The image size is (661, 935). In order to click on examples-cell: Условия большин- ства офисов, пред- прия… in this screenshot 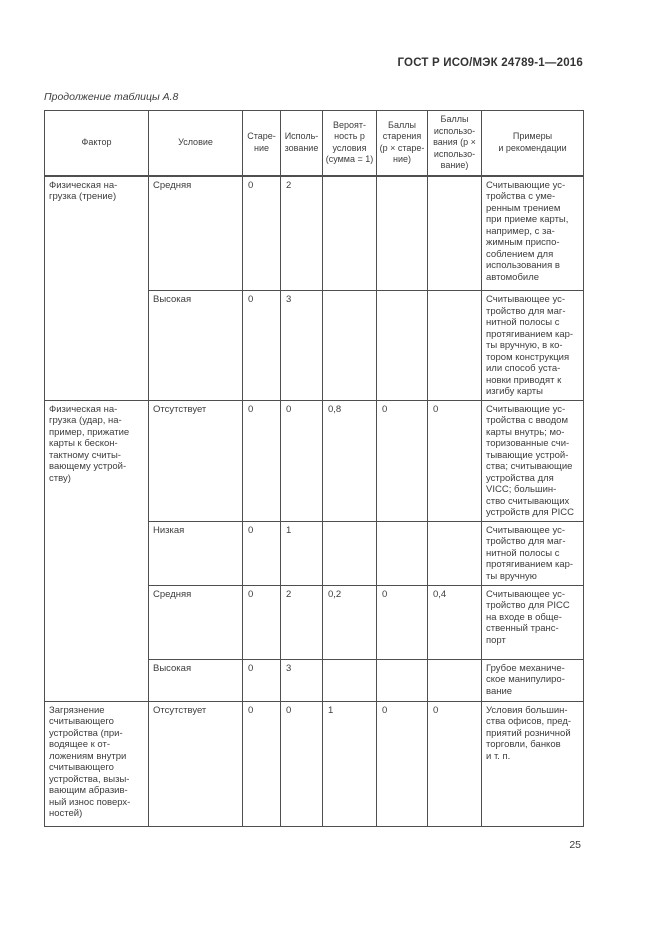, I will do `click(532, 763)`.